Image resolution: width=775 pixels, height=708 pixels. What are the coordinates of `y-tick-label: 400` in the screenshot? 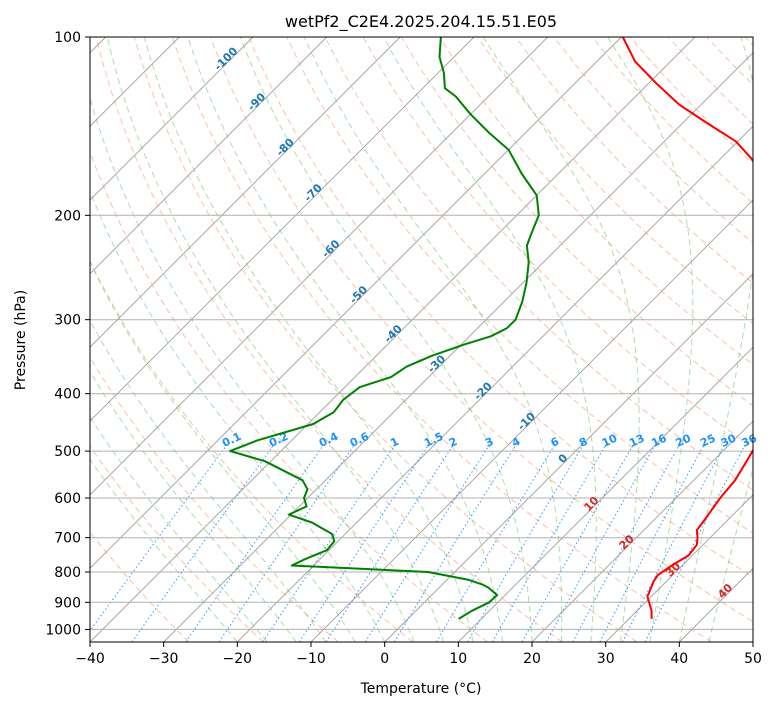 It's located at (67, 395).